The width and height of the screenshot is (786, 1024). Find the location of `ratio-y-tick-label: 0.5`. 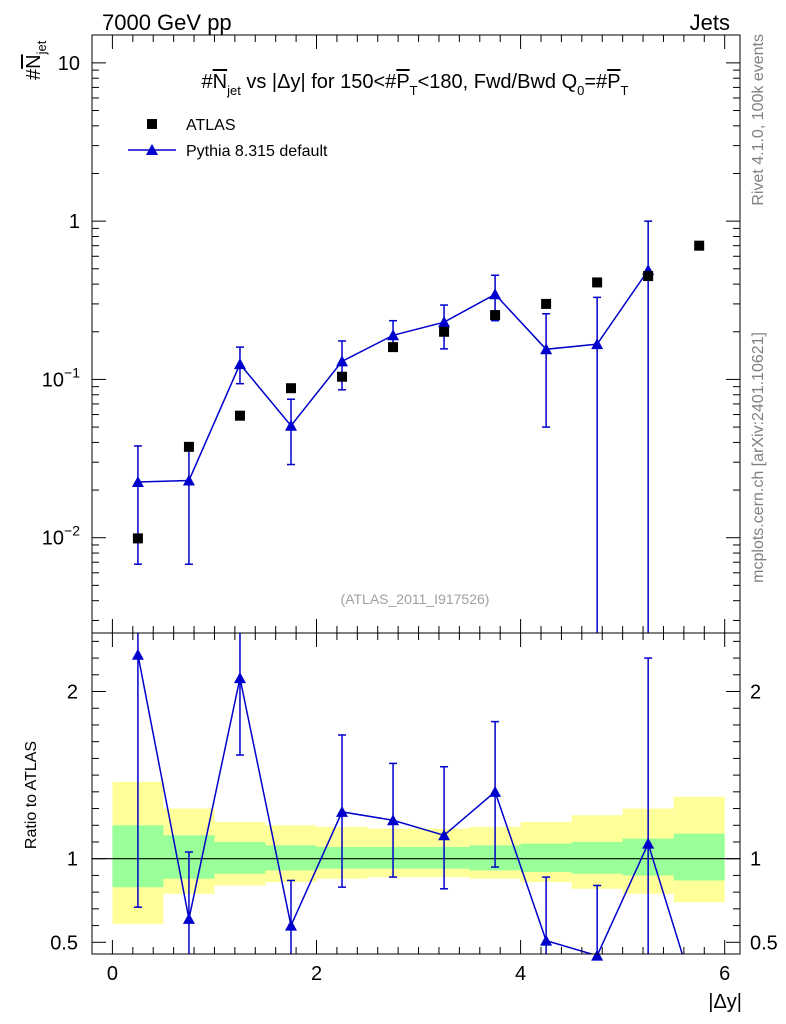

ratio-y-tick-label: 0.5 is located at coordinates (64, 943).